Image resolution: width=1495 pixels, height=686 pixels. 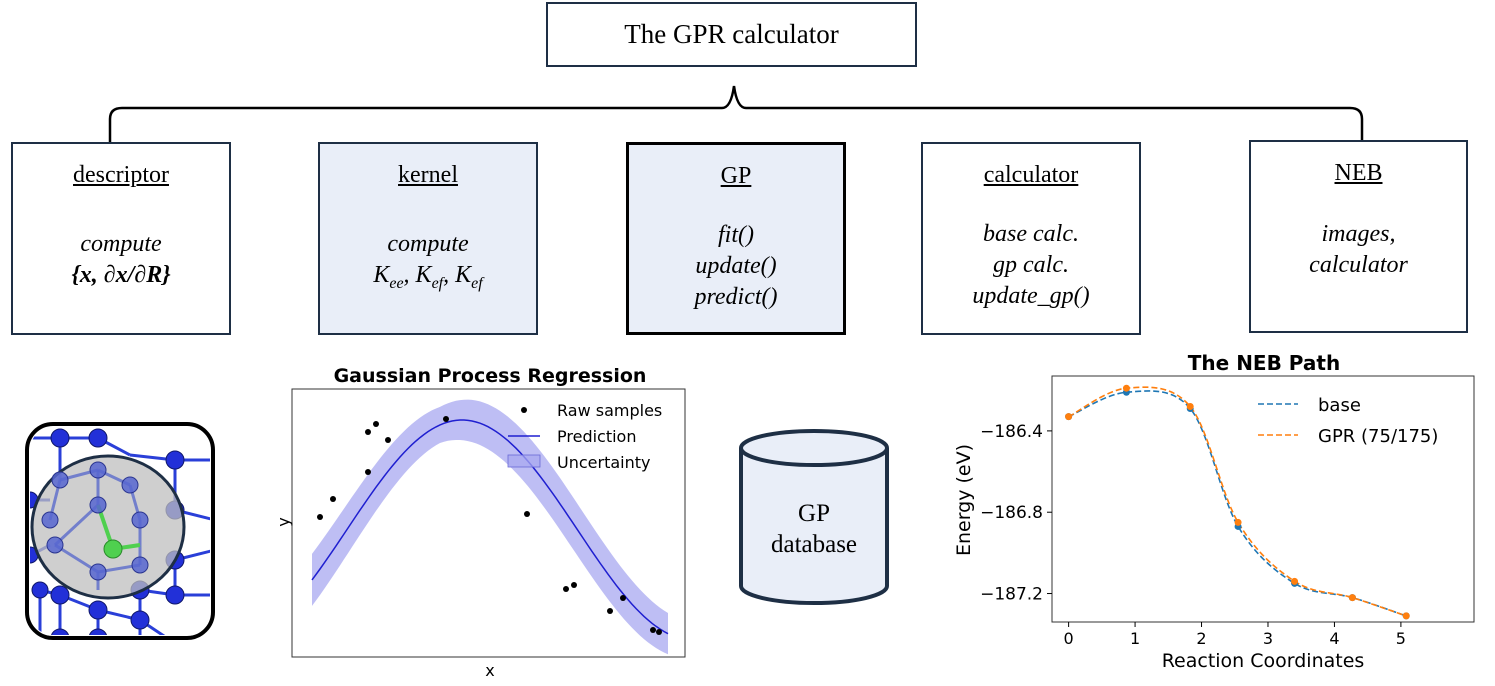 I want to click on module-kernel-heading: kernel, so click(x=428, y=175).